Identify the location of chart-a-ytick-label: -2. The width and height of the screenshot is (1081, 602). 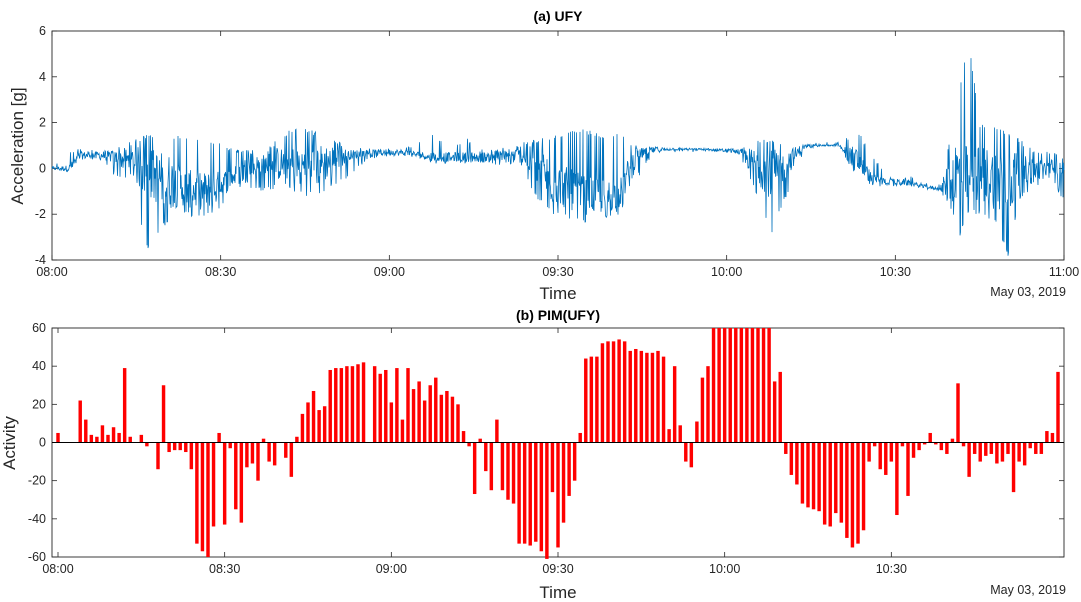
(40, 214).